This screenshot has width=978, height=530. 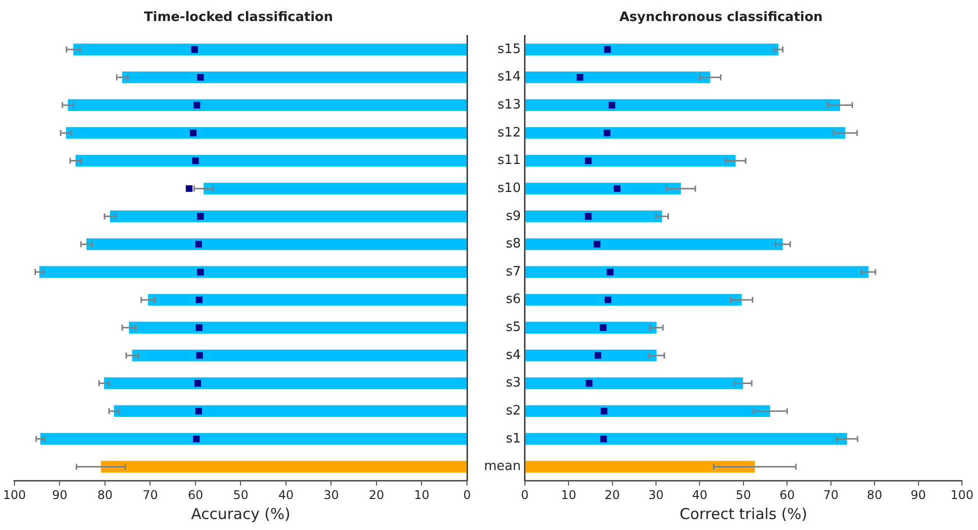 I want to click on chart-title: Time-locked classification, so click(x=238, y=18).